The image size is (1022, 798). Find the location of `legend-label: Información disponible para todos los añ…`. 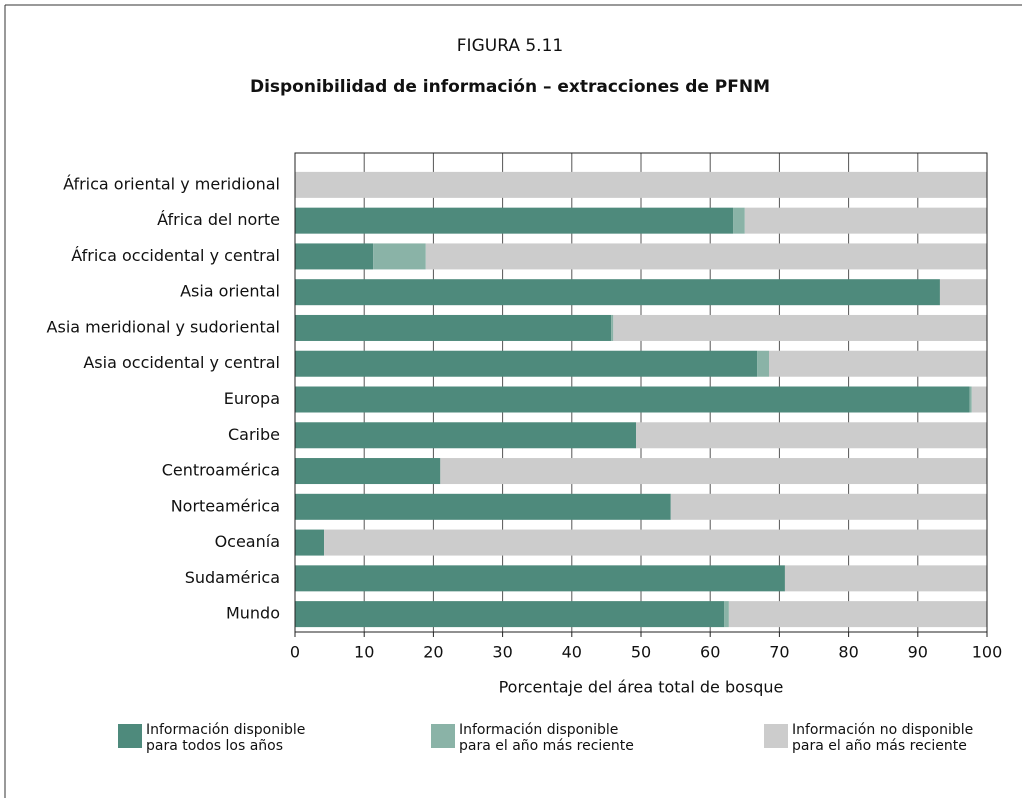

legend-label: Información disponible para todos los añ… is located at coordinates (226, 738).